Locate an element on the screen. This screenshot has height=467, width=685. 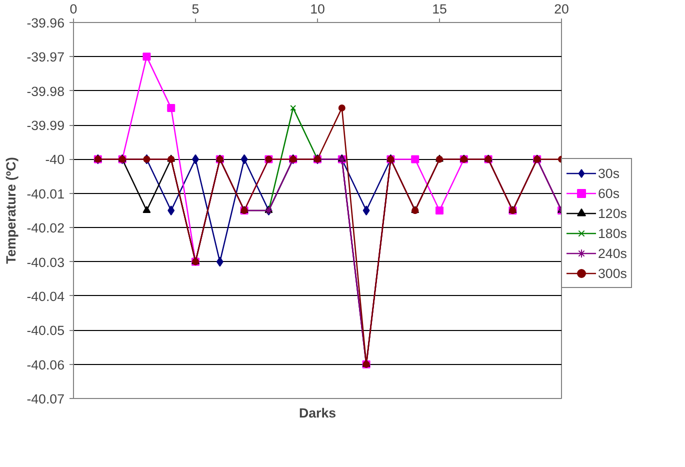
x-tick-label: 10 is located at coordinates (317, 9).